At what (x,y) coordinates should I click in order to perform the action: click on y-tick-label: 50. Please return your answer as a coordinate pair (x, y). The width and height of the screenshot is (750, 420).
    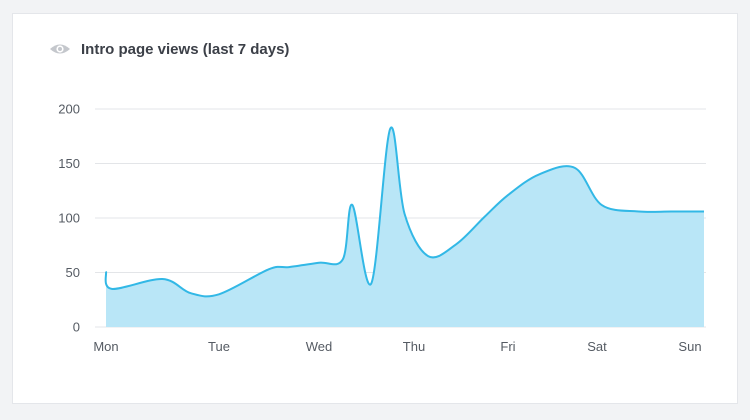
    Looking at the image, I should click on (73, 272).